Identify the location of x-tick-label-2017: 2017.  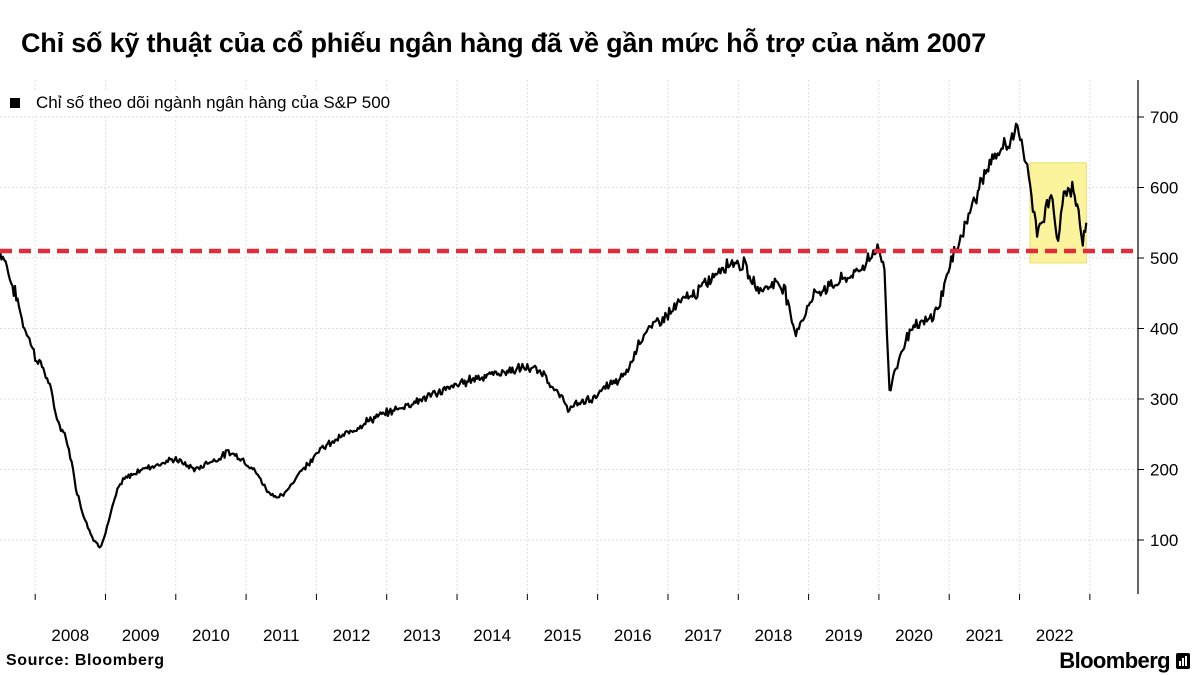
(703, 635).